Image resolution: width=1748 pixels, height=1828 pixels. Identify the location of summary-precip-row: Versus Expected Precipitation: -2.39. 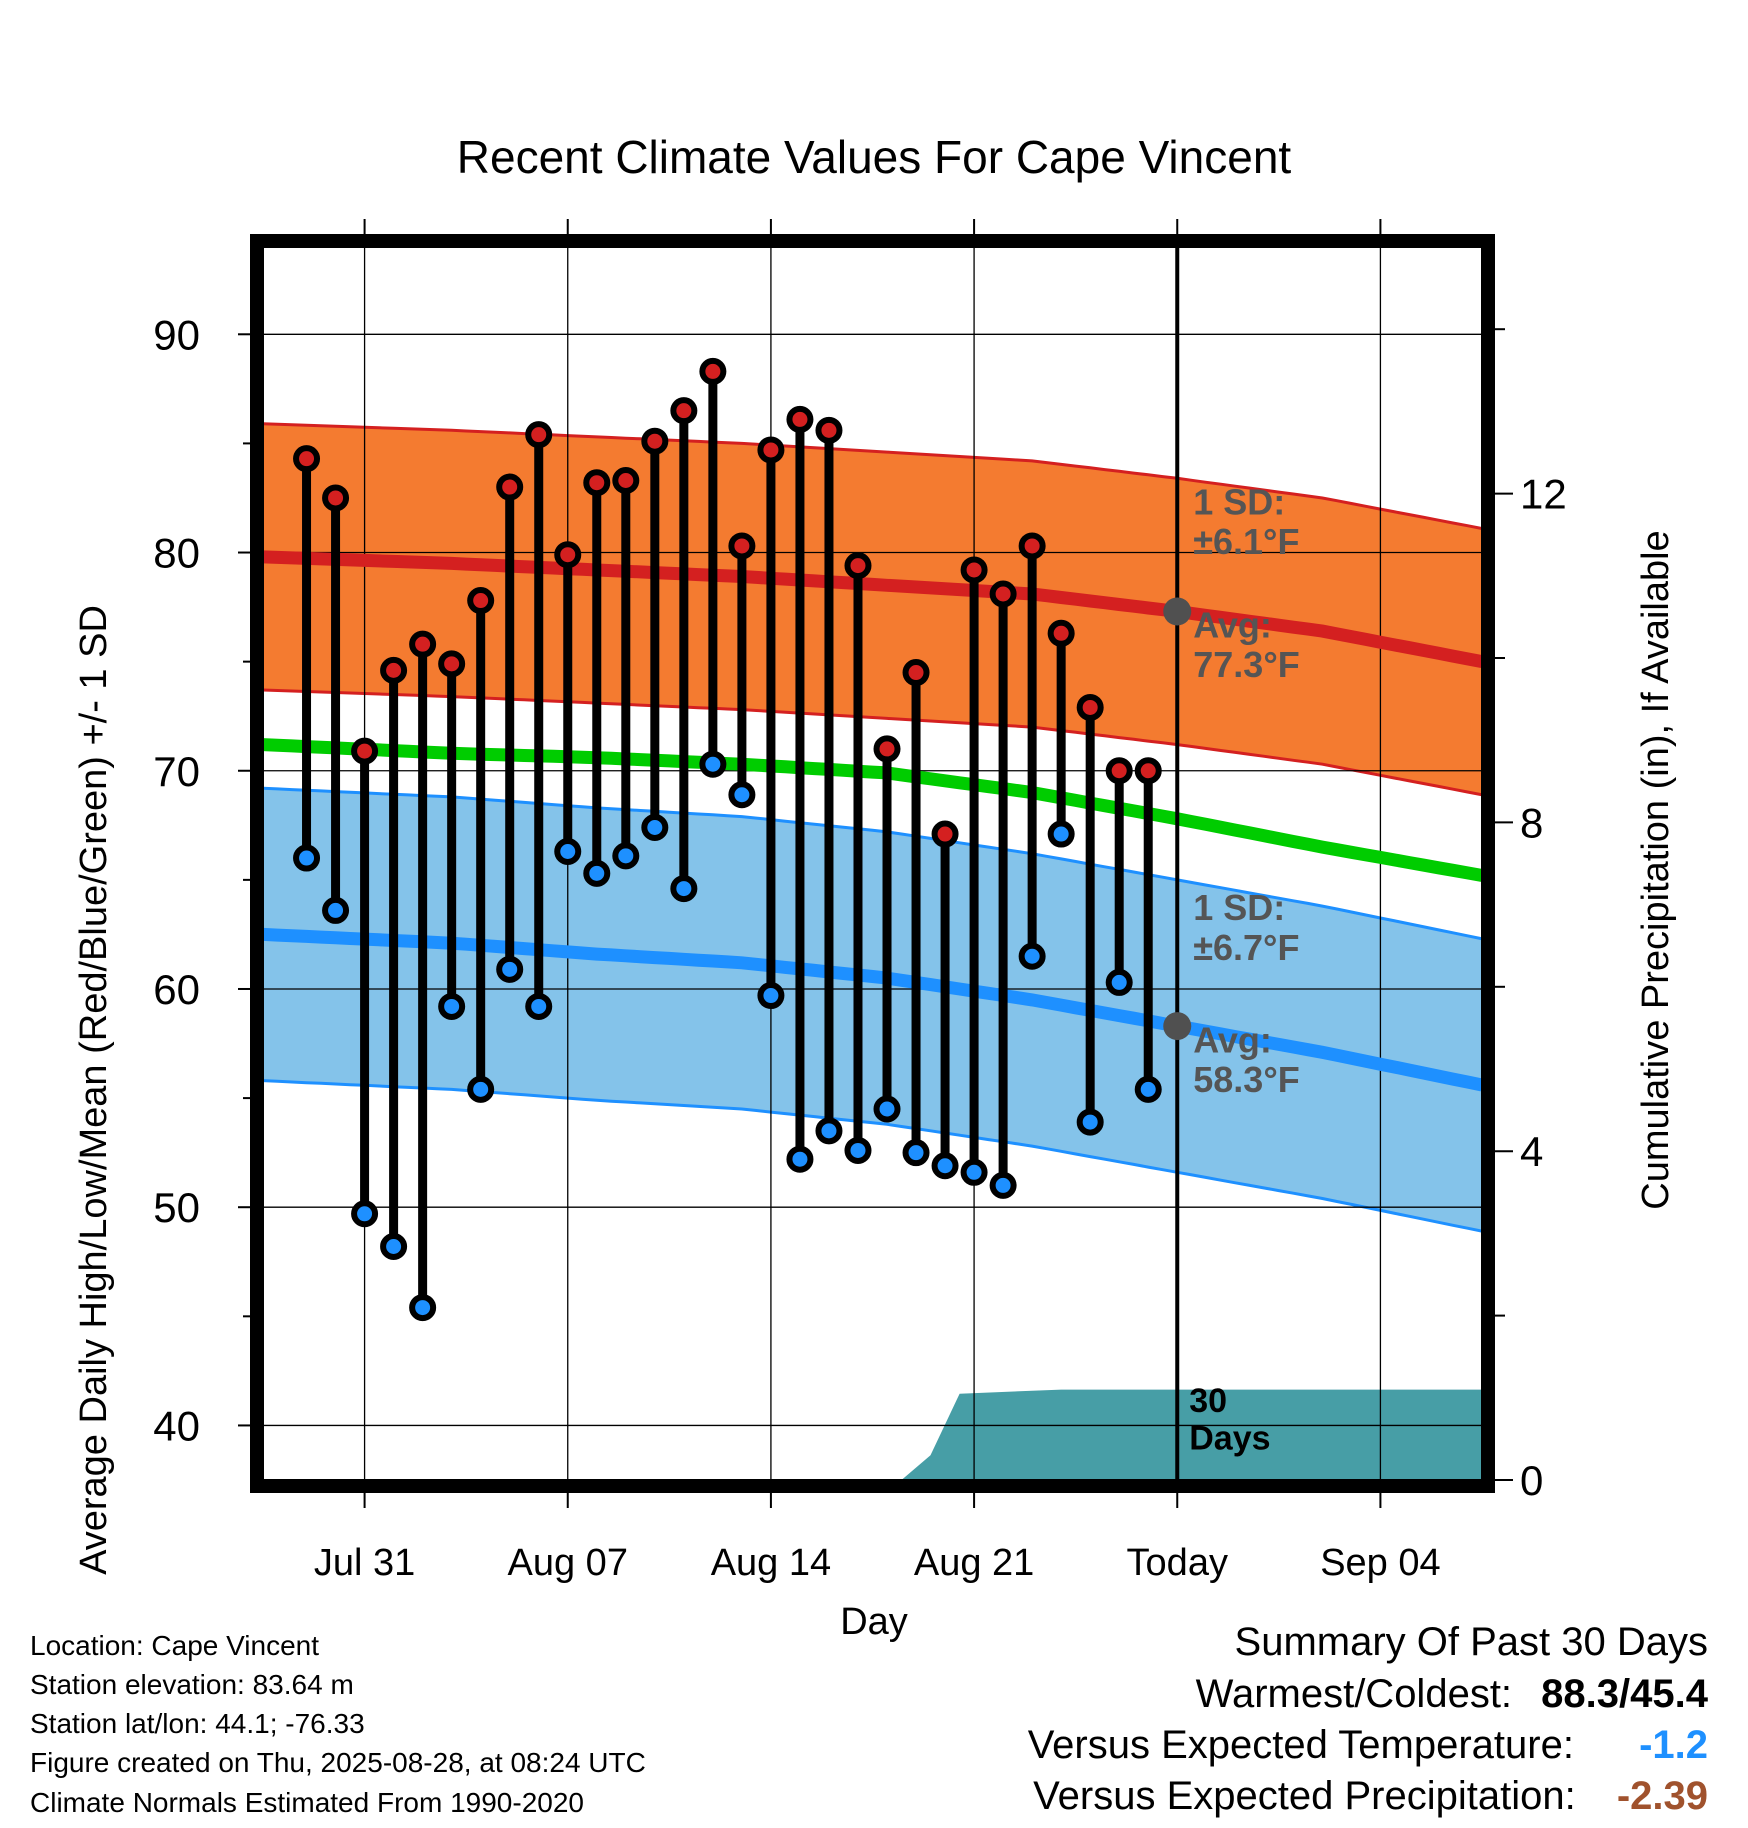
(1370, 1796).